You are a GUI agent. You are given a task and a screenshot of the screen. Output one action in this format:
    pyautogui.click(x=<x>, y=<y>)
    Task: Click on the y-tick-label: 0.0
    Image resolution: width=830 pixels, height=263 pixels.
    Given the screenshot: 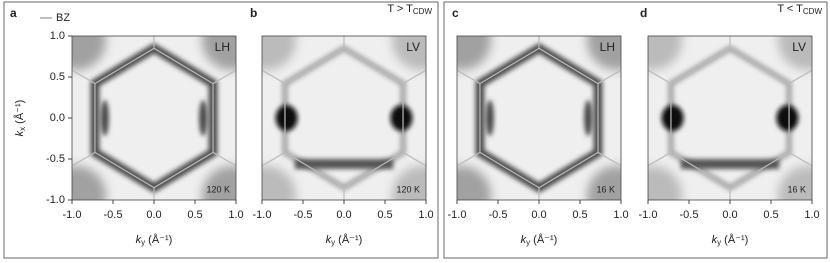 What is the action you would take?
    pyautogui.click(x=57, y=118)
    